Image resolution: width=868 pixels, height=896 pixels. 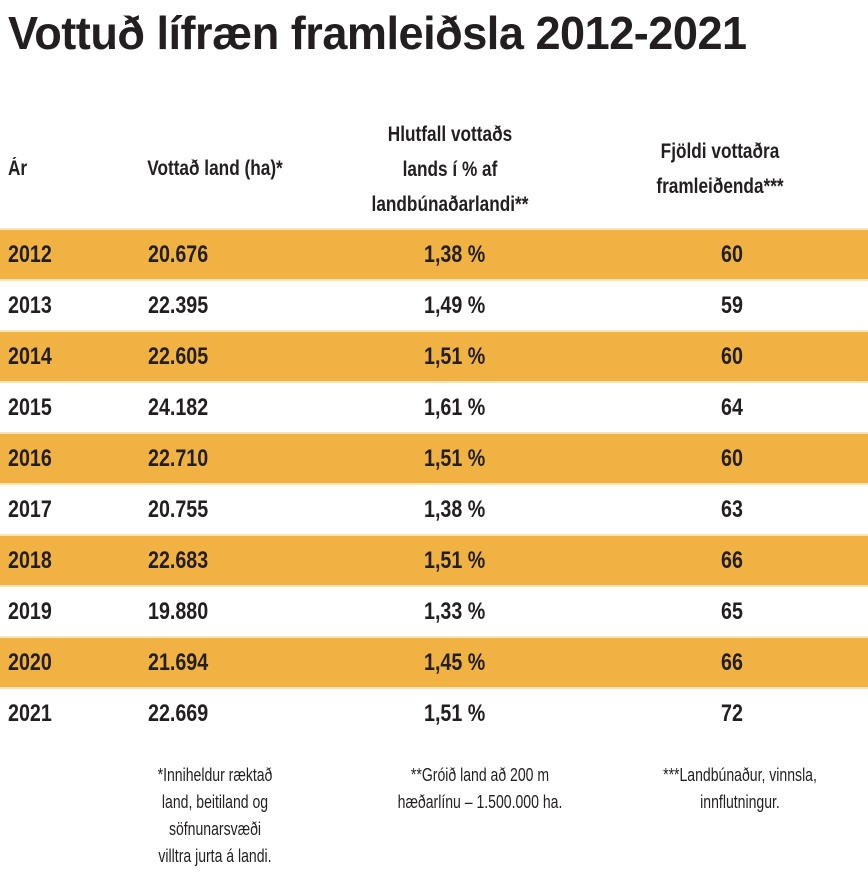 I want to click on cell-certified-land: 19.880, so click(x=178, y=611).